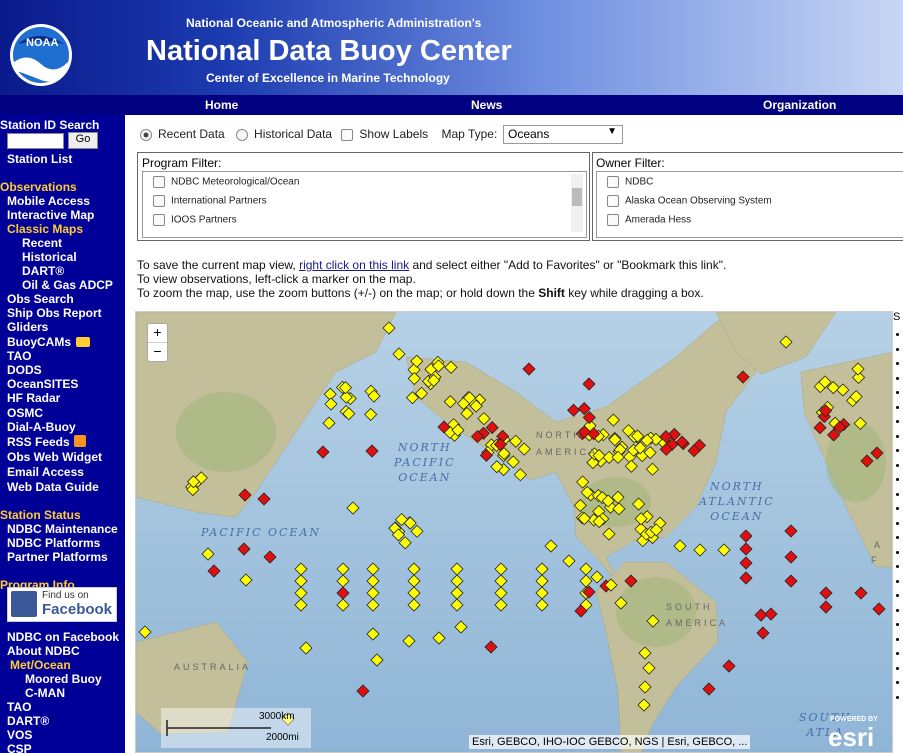  What do you see at coordinates (577, 203) in the screenshot?
I see `scrollbar` at bounding box center [577, 203].